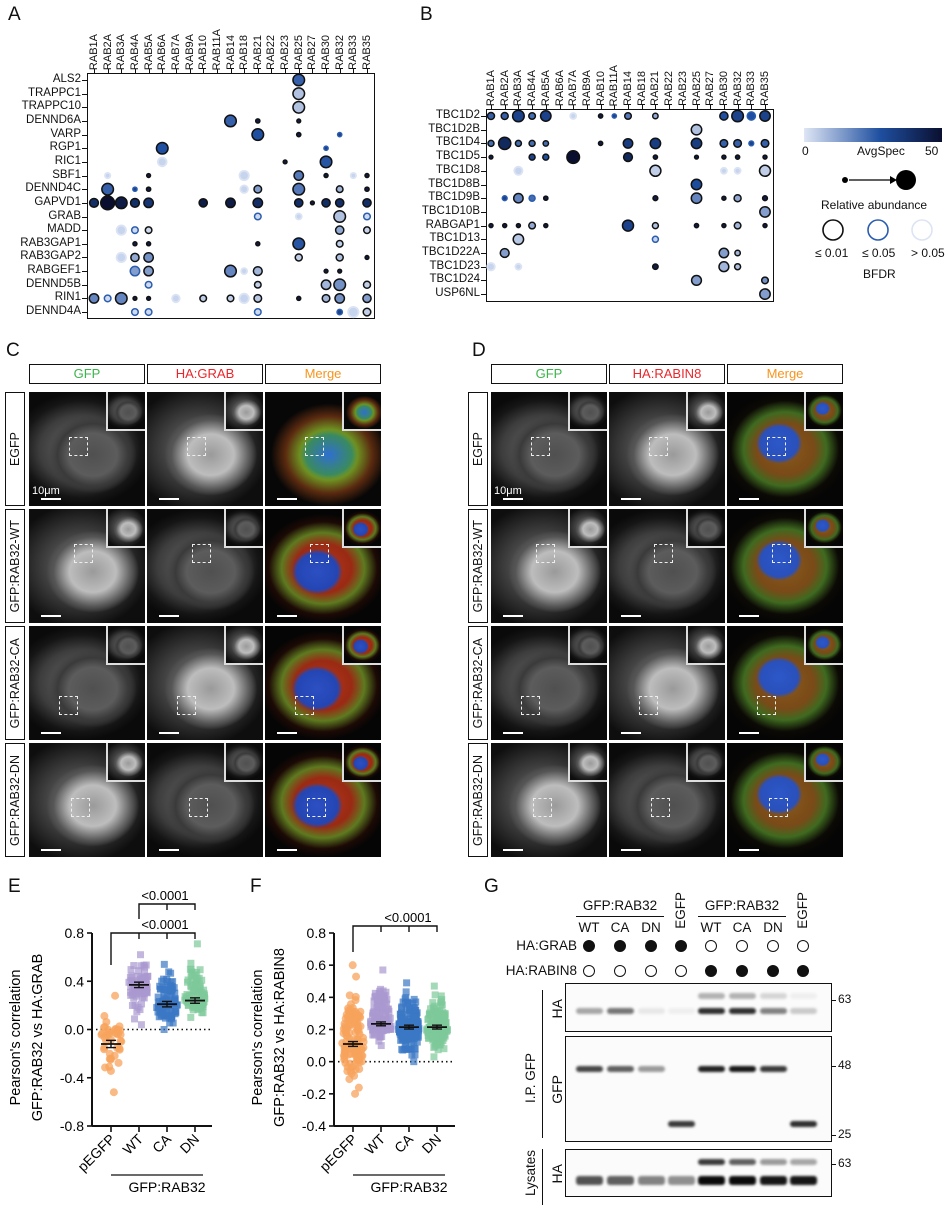 The width and height of the screenshot is (948, 1210). What do you see at coordinates (785, 566) in the screenshot?
I see `micrograph-merge` at bounding box center [785, 566].